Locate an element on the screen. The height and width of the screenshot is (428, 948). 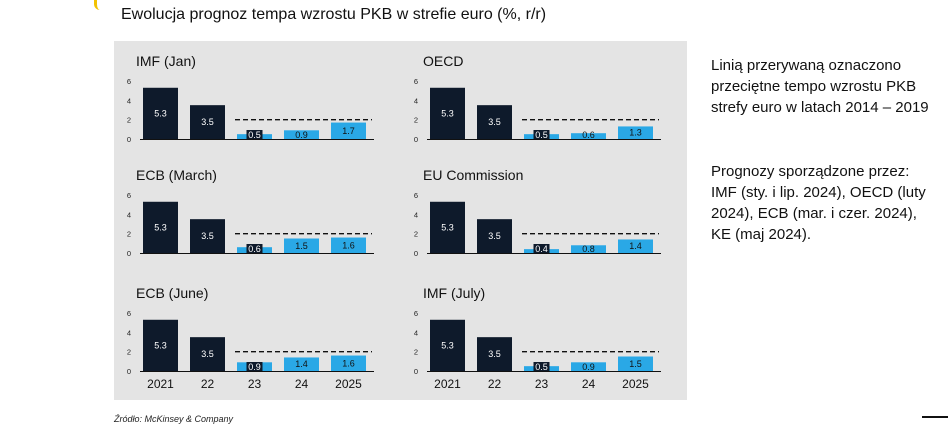
data-label: 1.3 is located at coordinates (635, 133).